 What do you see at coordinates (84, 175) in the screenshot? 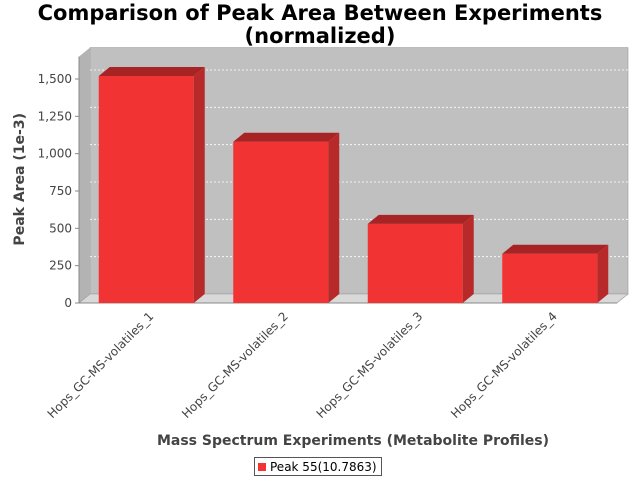
I see `plot-side-wall` at bounding box center [84, 175].